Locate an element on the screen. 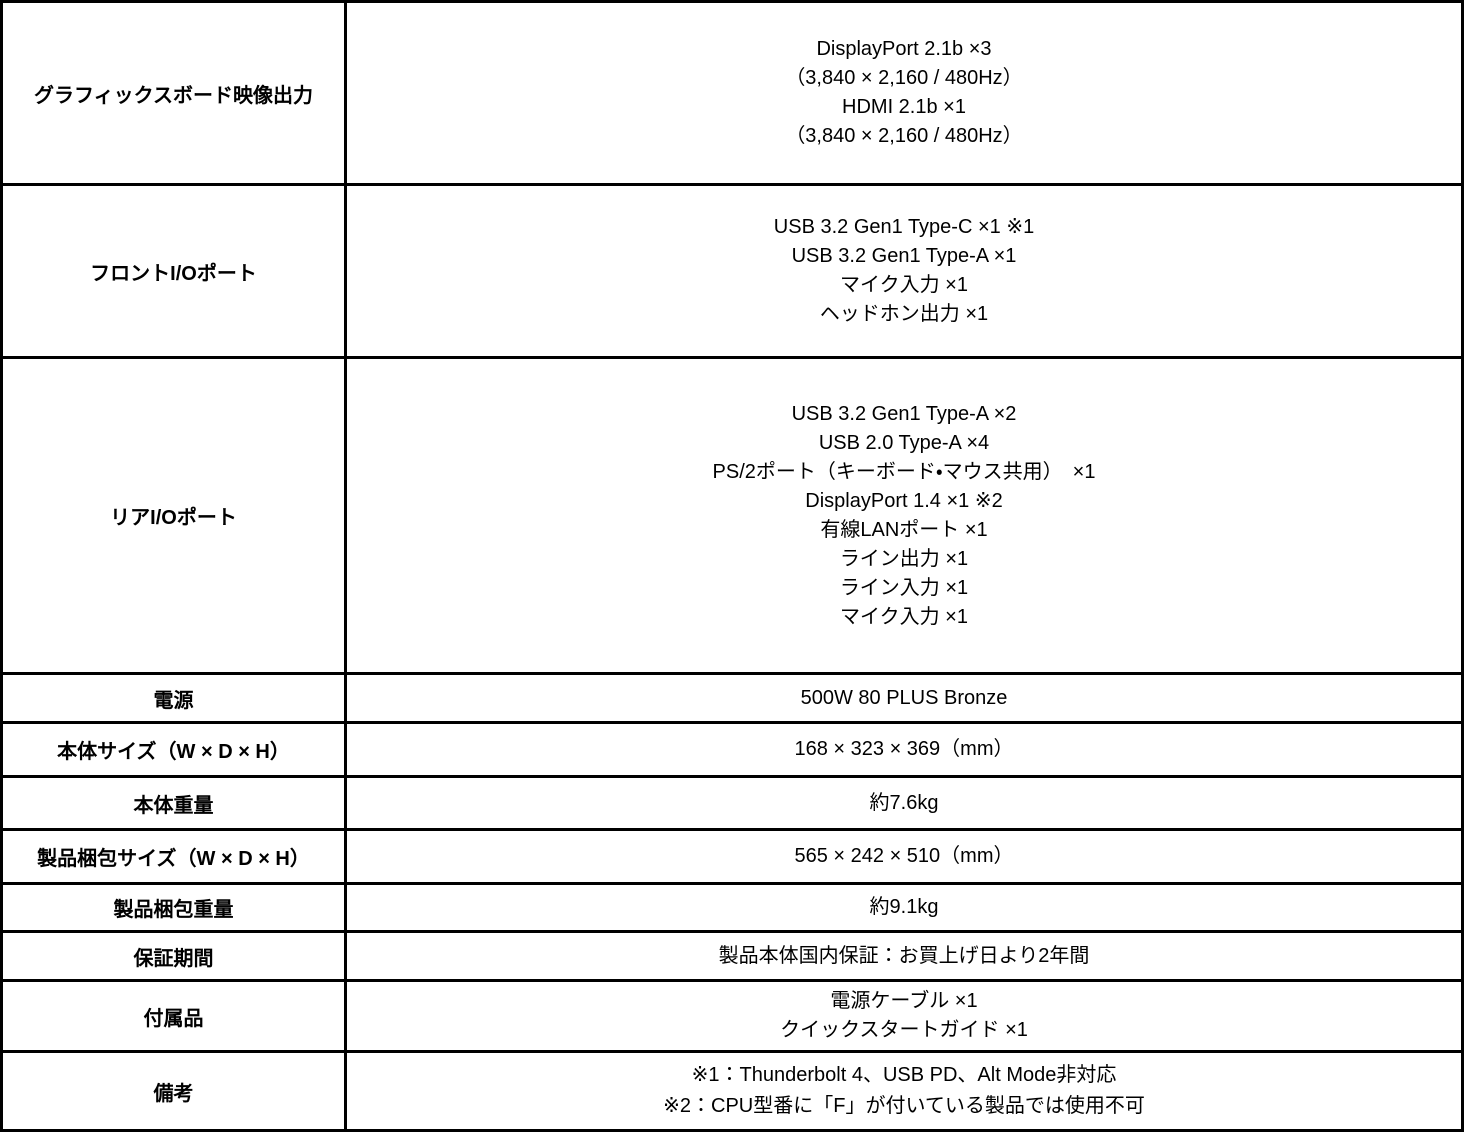  spec-value-line: ※2：CPU型番に「F」が付いている製品では使用不可 is located at coordinates (904, 1106).